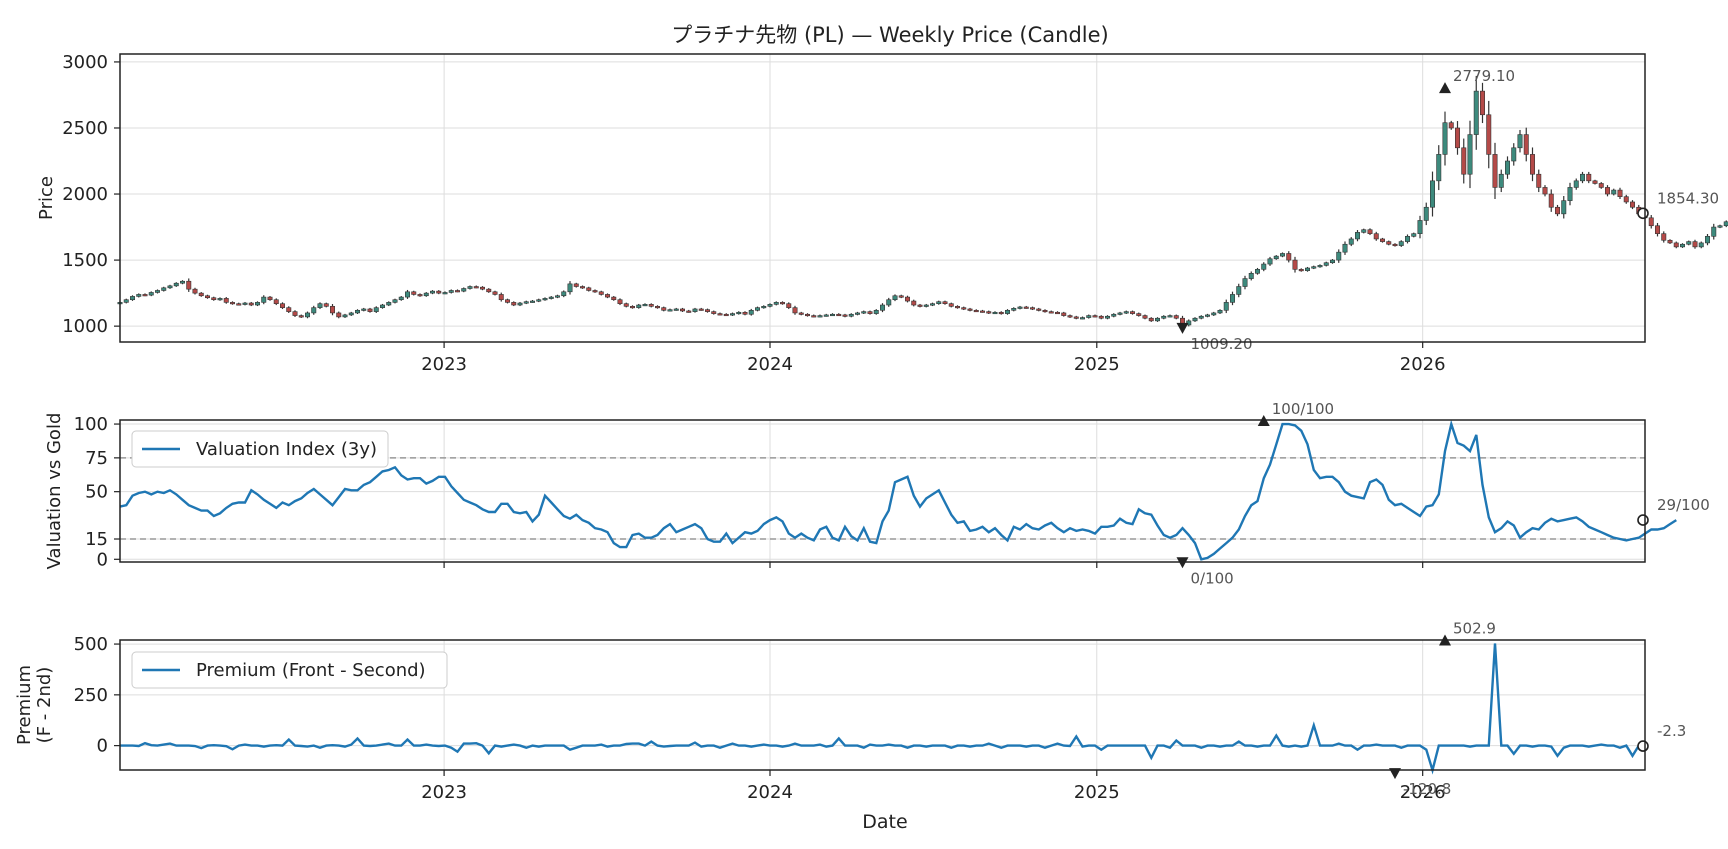  What do you see at coordinates (85, 260) in the screenshot?
I see `y-tick-label: 1500` at bounding box center [85, 260].